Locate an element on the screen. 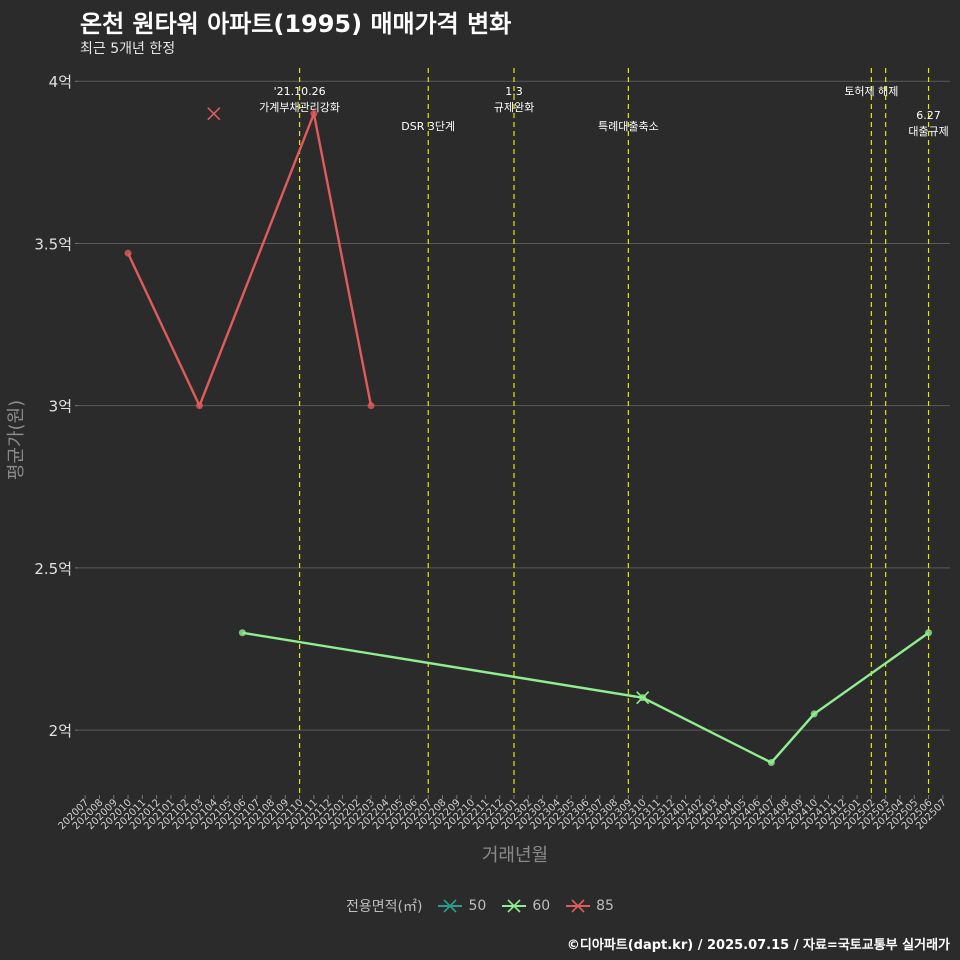 Image resolution: width=960 pixels, height=960 pixels. x-axis-label: 거래년월 is located at coordinates (515, 855).